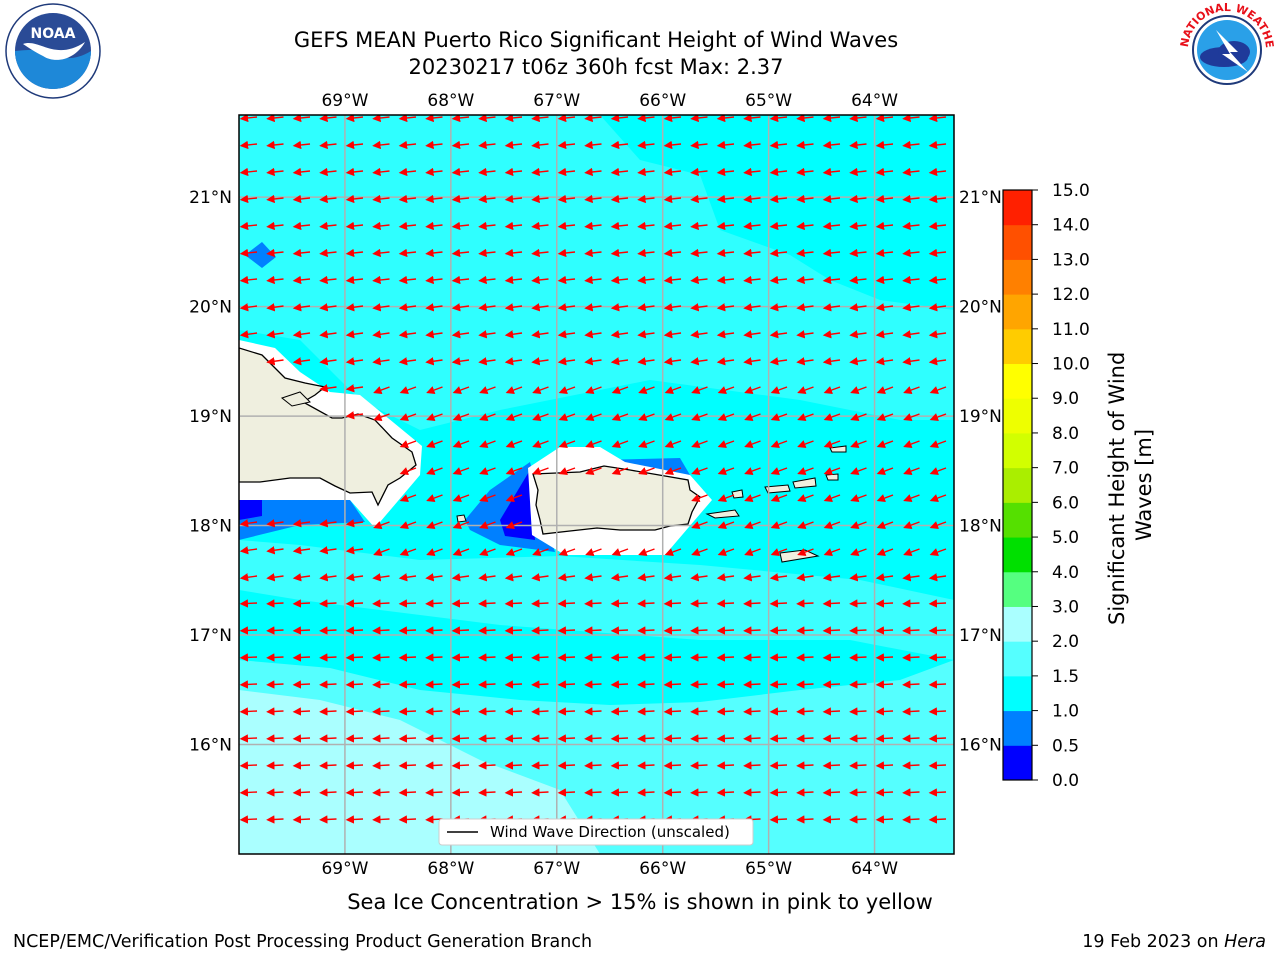 Image resolution: width=1280 pixels, height=960 pixels. Describe the element at coordinates (556, 869) in the screenshot. I see `lon-tick-label-bottom: 67°W` at that location.